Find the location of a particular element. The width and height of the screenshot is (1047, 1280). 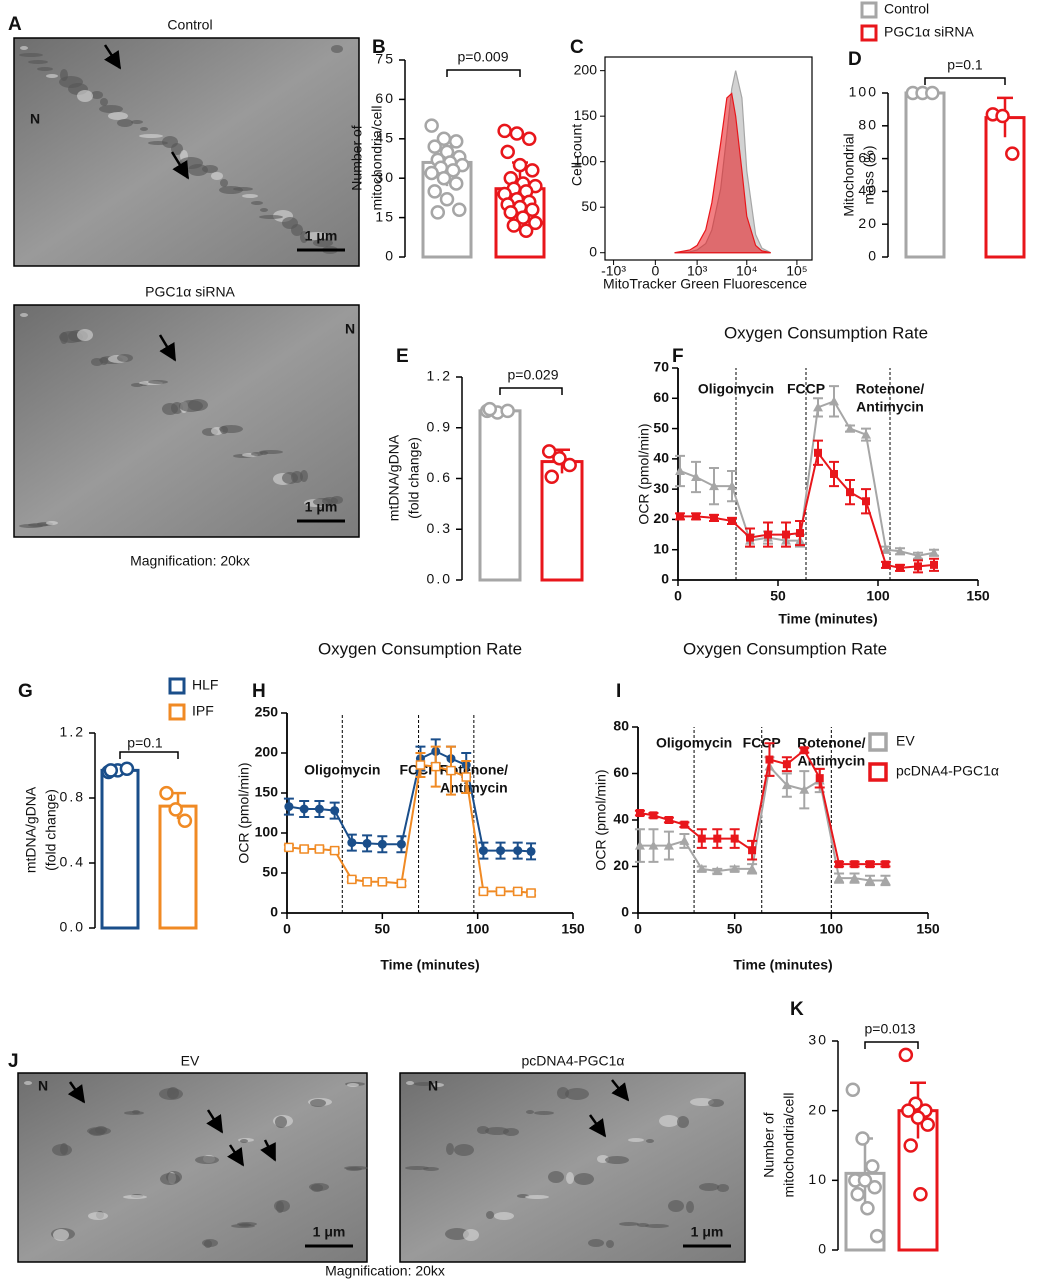

nucleus-label: N is located at coordinates (43, 1086).